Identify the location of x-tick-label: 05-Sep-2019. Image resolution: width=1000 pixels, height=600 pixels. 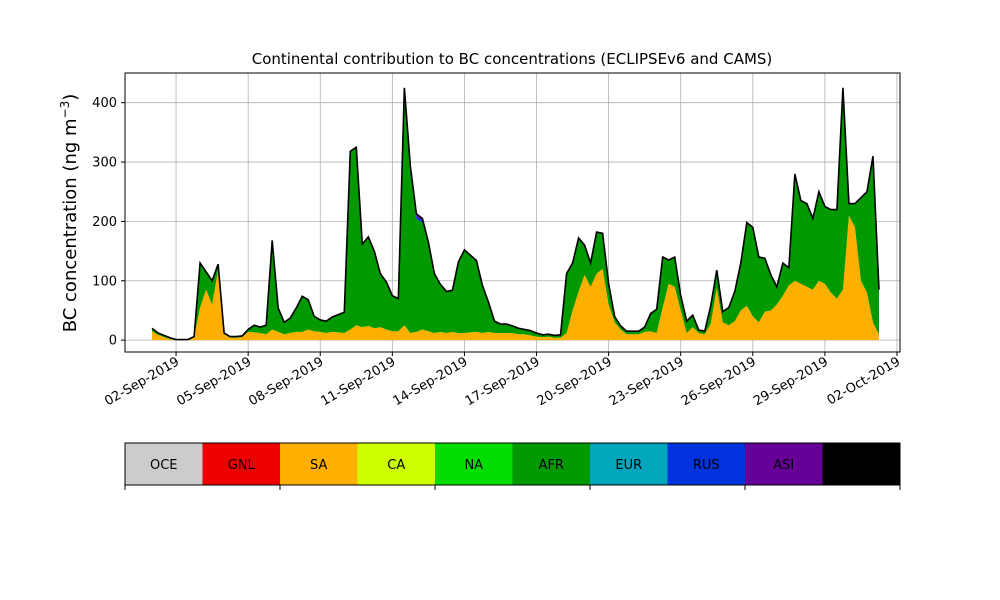
(214, 381).